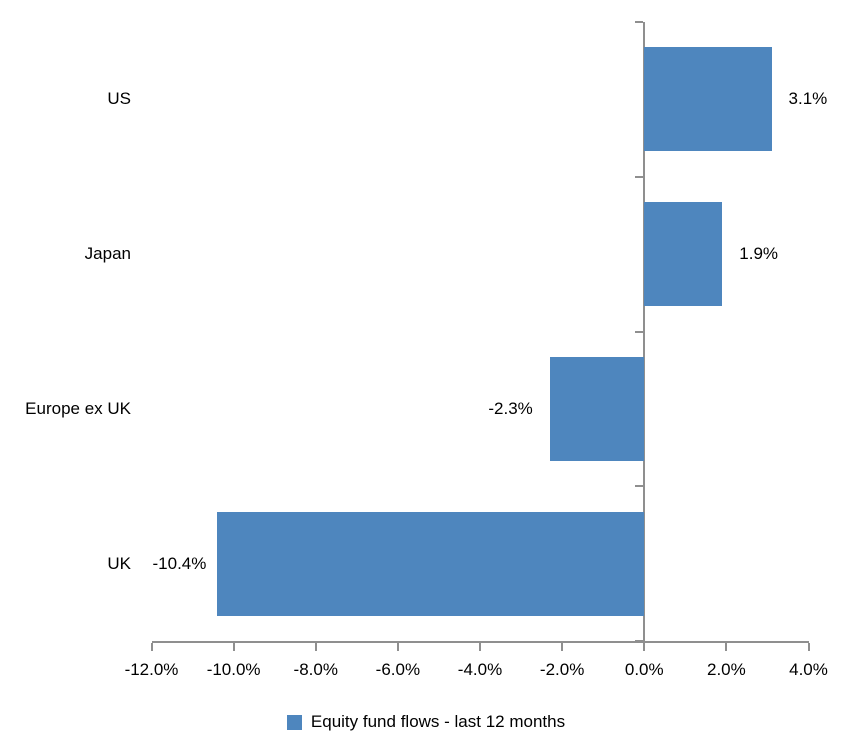 This screenshot has width=852, height=747. What do you see at coordinates (315, 669) in the screenshot?
I see `x-axis-tick-label: -8.0%` at bounding box center [315, 669].